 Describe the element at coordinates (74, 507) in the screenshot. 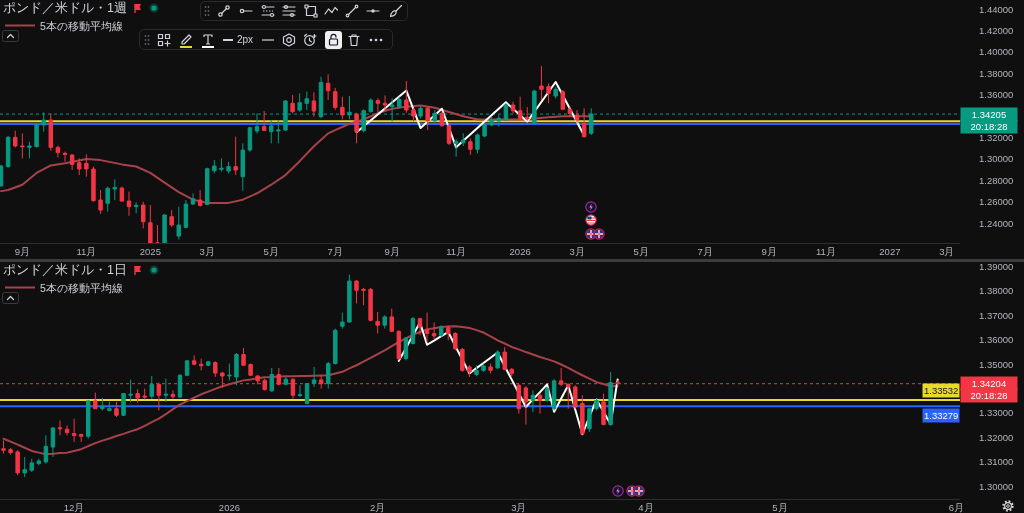

I see `x-tick-label: 12月` at that location.